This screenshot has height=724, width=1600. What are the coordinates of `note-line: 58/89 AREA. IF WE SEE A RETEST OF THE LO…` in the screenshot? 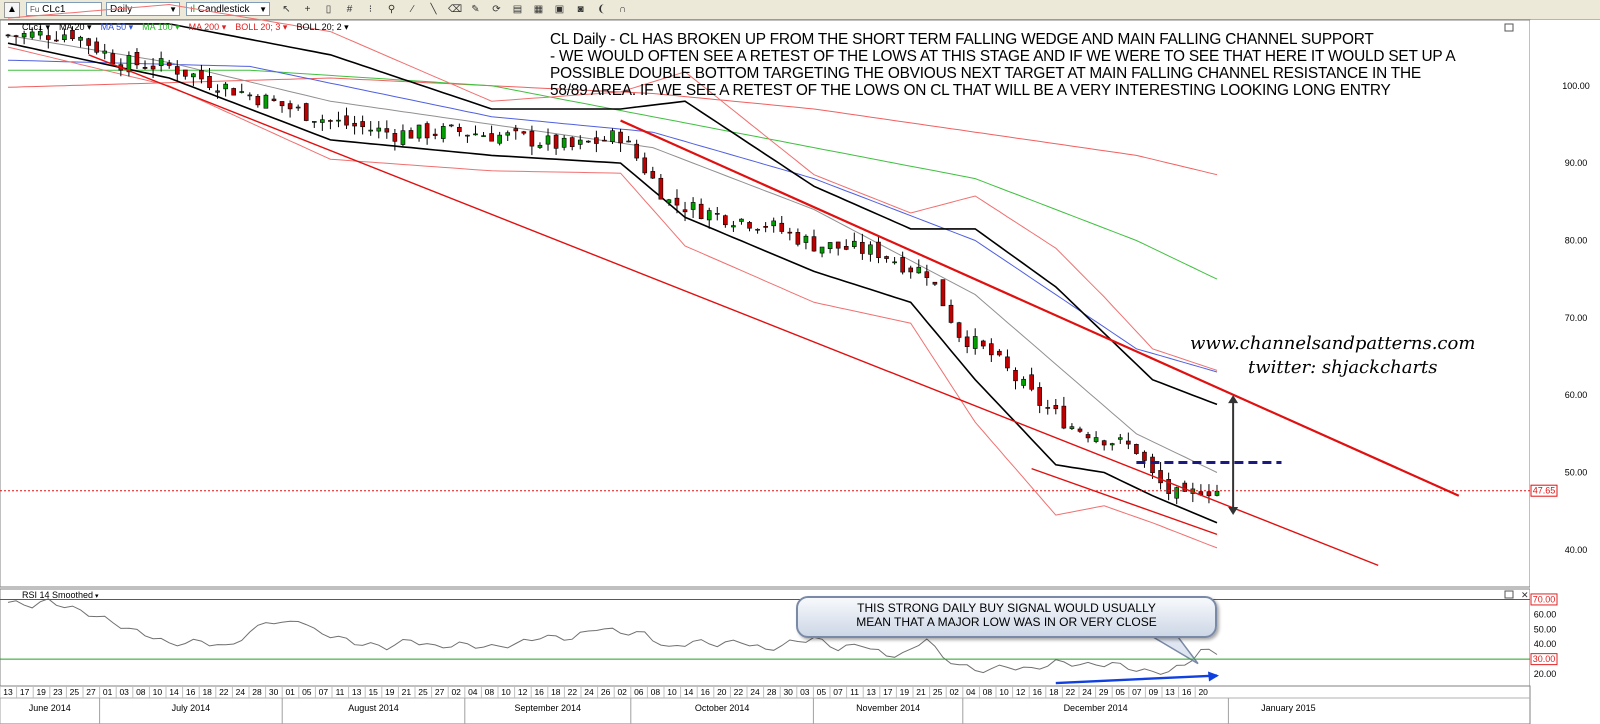 It's located at (970, 90).